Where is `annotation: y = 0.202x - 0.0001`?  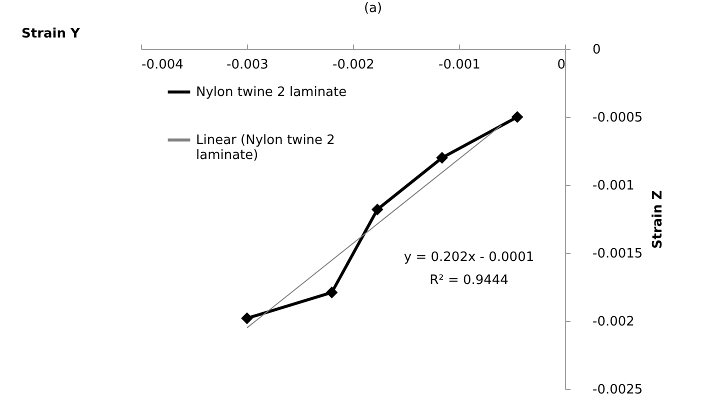 annotation: y = 0.202x - 0.0001 is located at coordinates (469, 257).